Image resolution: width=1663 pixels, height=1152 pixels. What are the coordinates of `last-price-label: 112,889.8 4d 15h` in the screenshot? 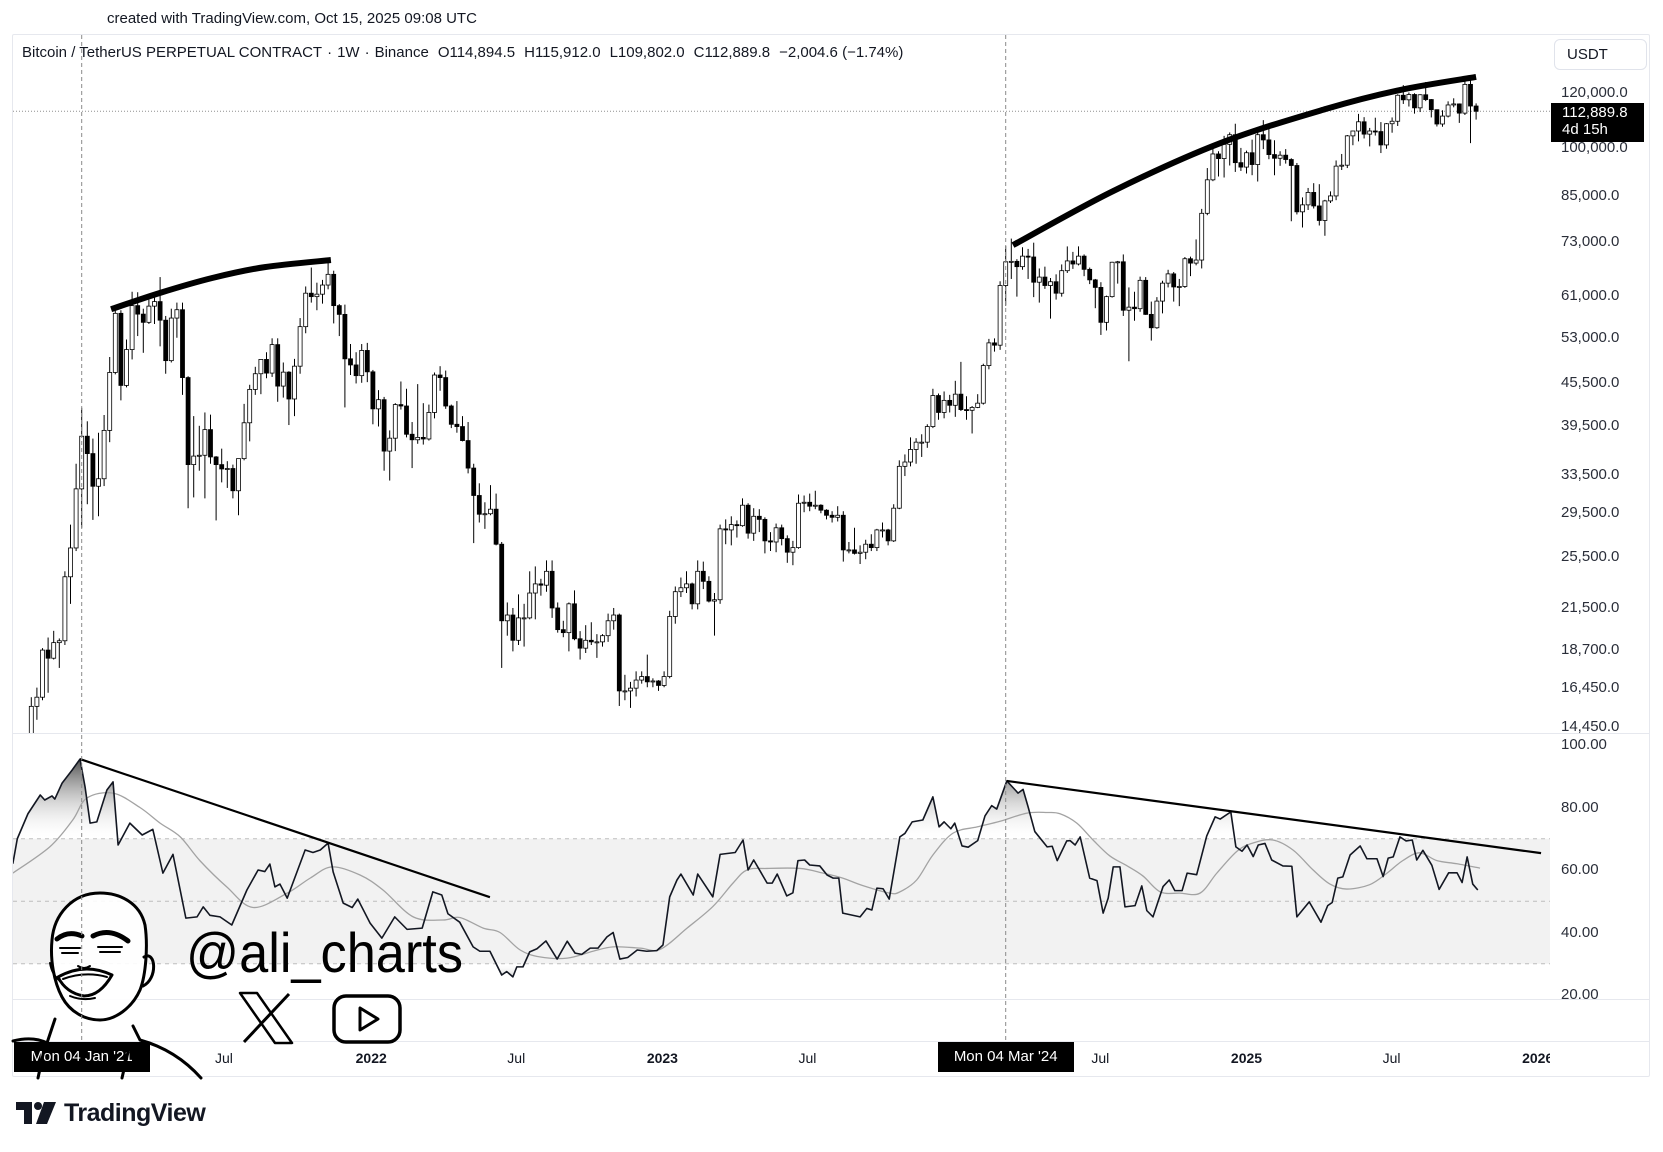 It's located at (1597, 122).